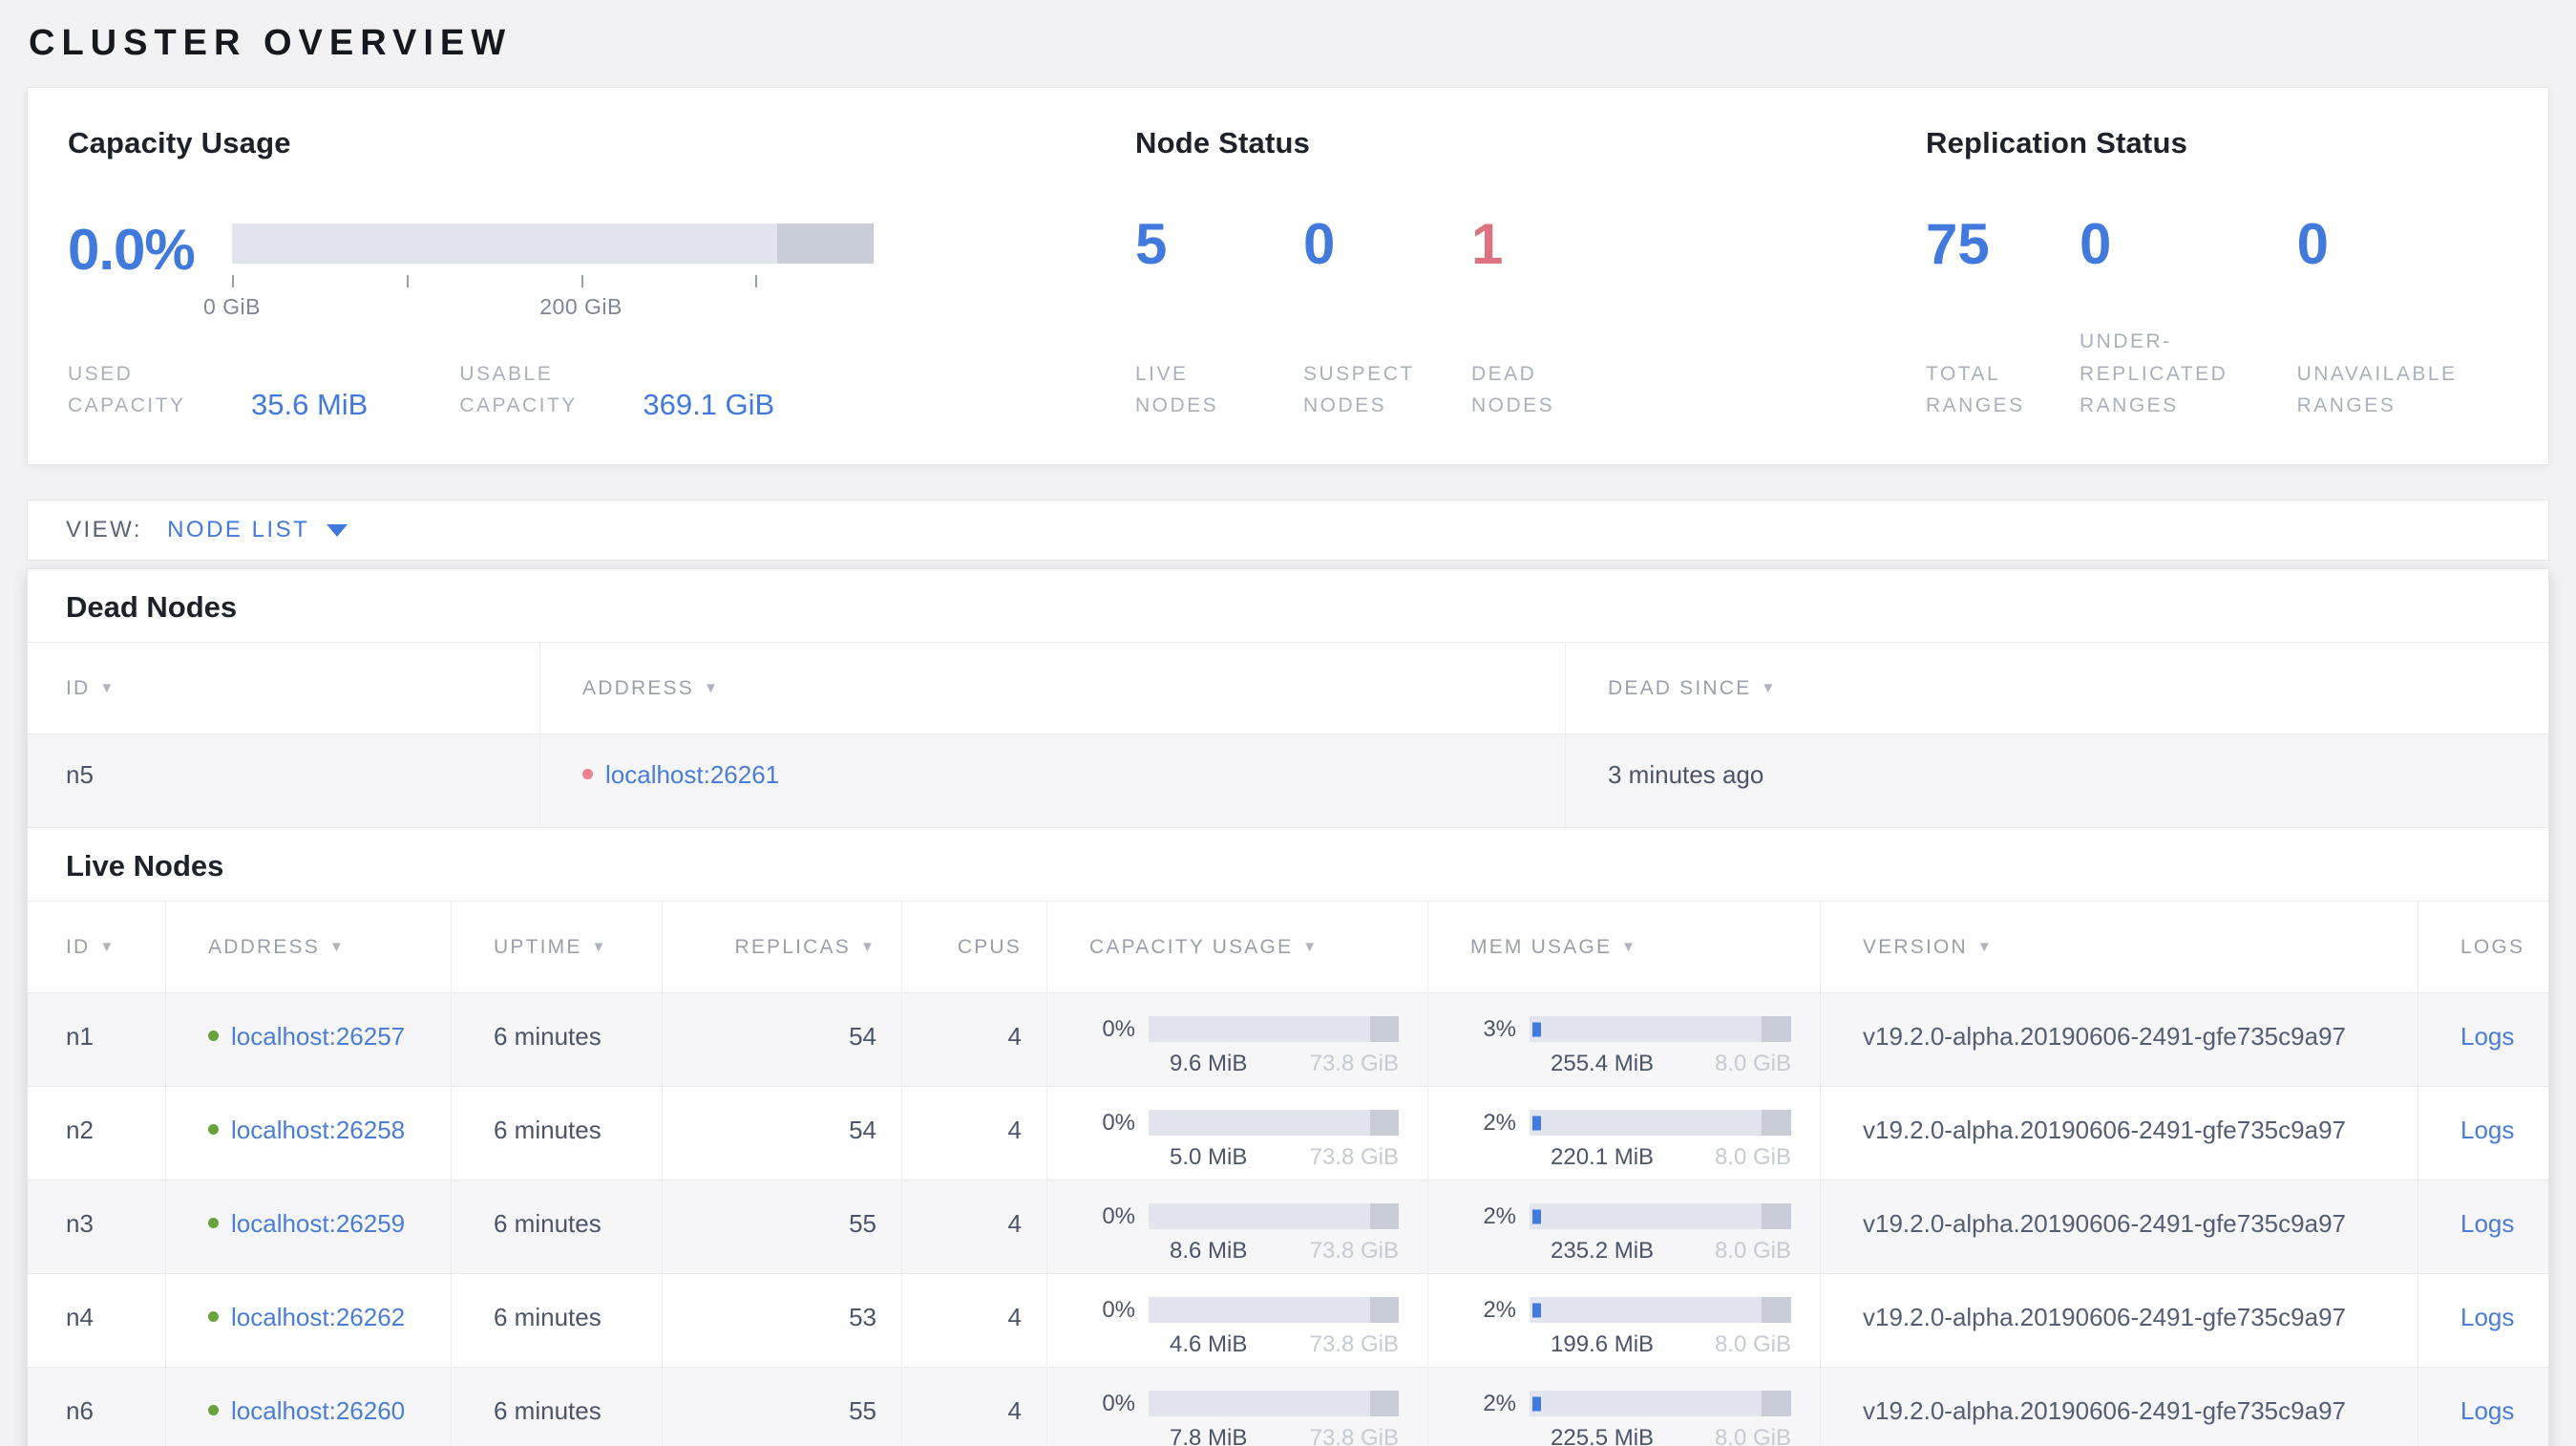 This screenshot has height=1446, width=2576. I want to click on capacity-percent-value: 0.0%, so click(132, 250).